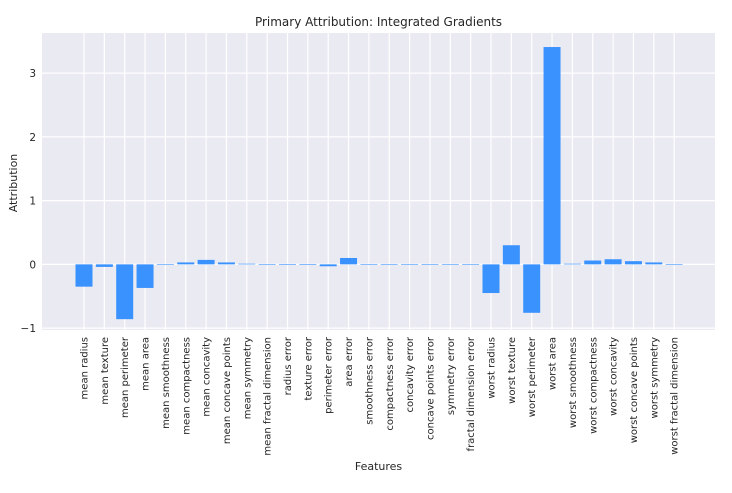  What do you see at coordinates (28, 201) in the screenshot?
I see `y-axis-ticks: −1 0 1 2 3` at bounding box center [28, 201].